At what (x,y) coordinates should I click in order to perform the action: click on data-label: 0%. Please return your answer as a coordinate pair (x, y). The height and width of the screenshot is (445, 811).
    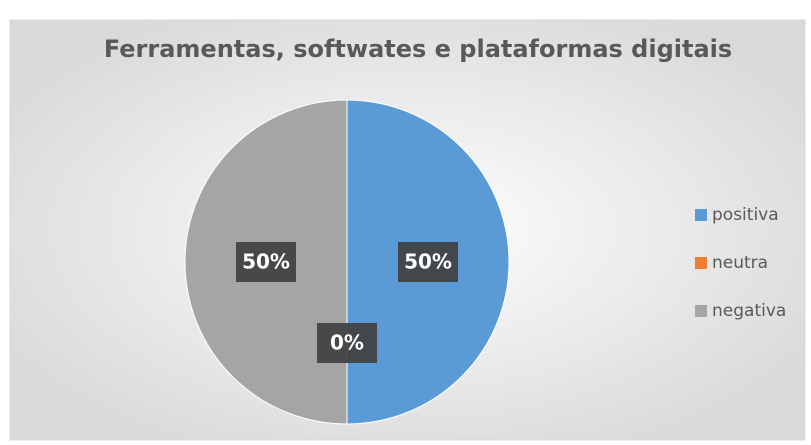
    Looking at the image, I should click on (347, 343).